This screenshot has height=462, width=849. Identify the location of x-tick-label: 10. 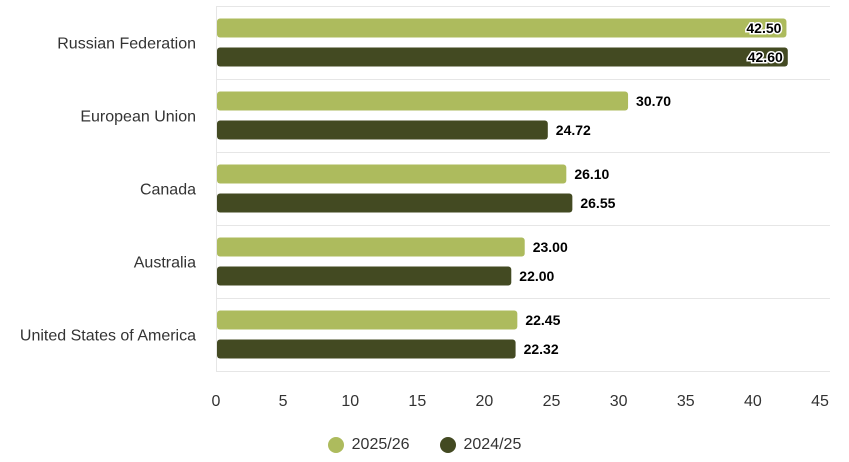
(350, 401).